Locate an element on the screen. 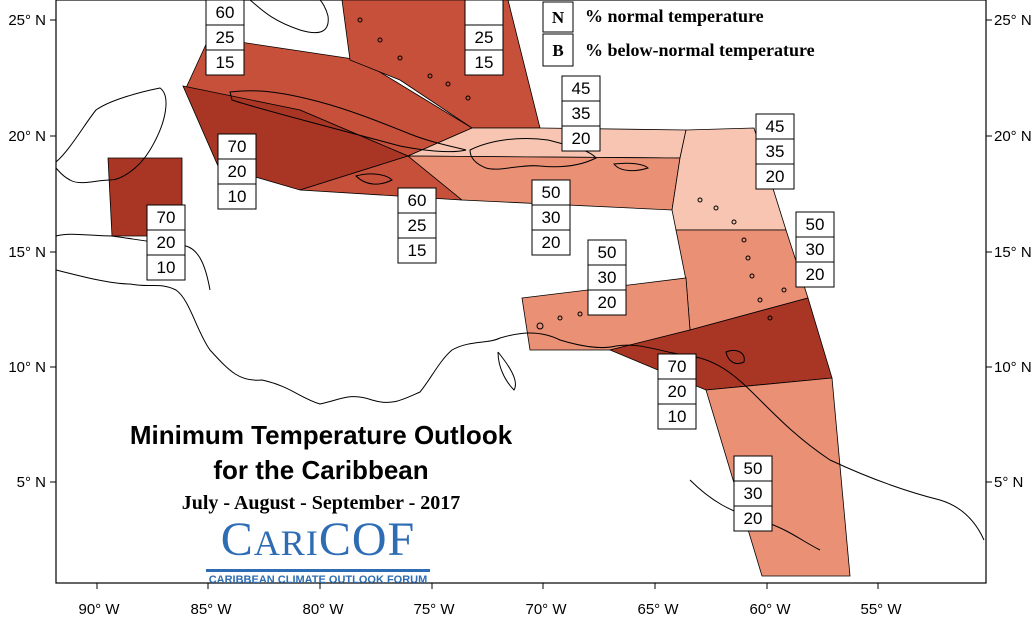  prob-stack-abc-islands: 50 30 20 is located at coordinates (607, 277).